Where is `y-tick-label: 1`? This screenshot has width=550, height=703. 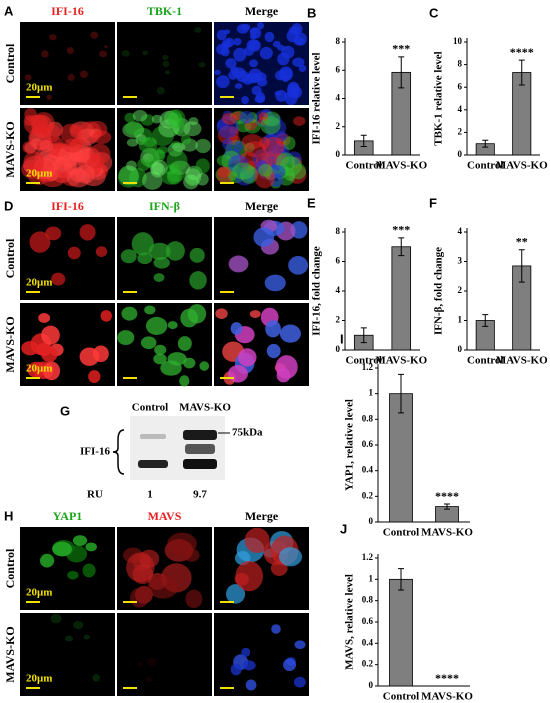
y-tick-label: 1 is located at coordinates (460, 320).